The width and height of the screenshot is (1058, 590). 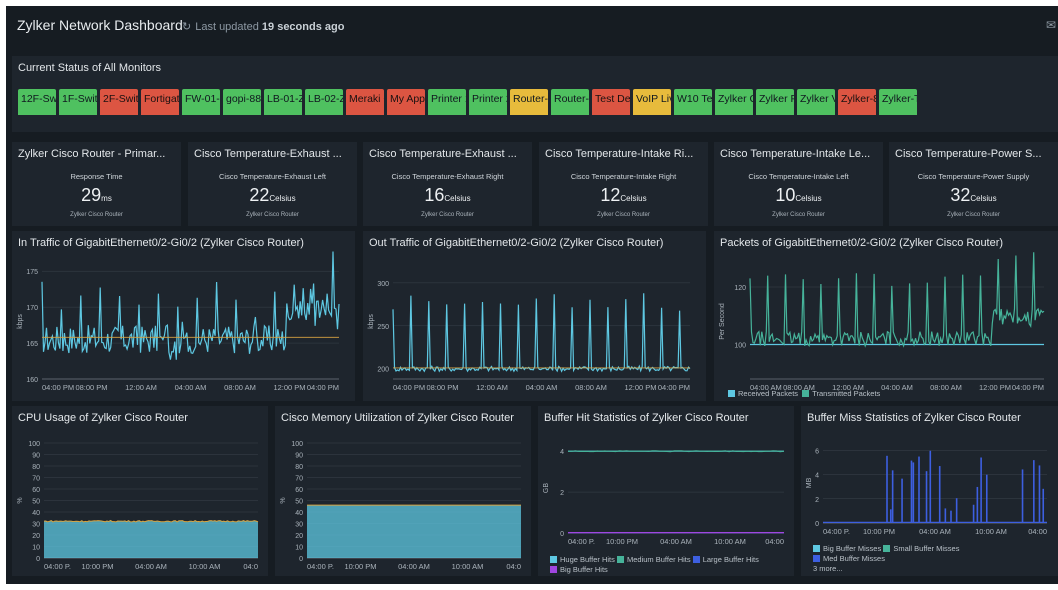 What do you see at coordinates (562, 452) in the screenshot?
I see `y-tick-label: 4` at bounding box center [562, 452].